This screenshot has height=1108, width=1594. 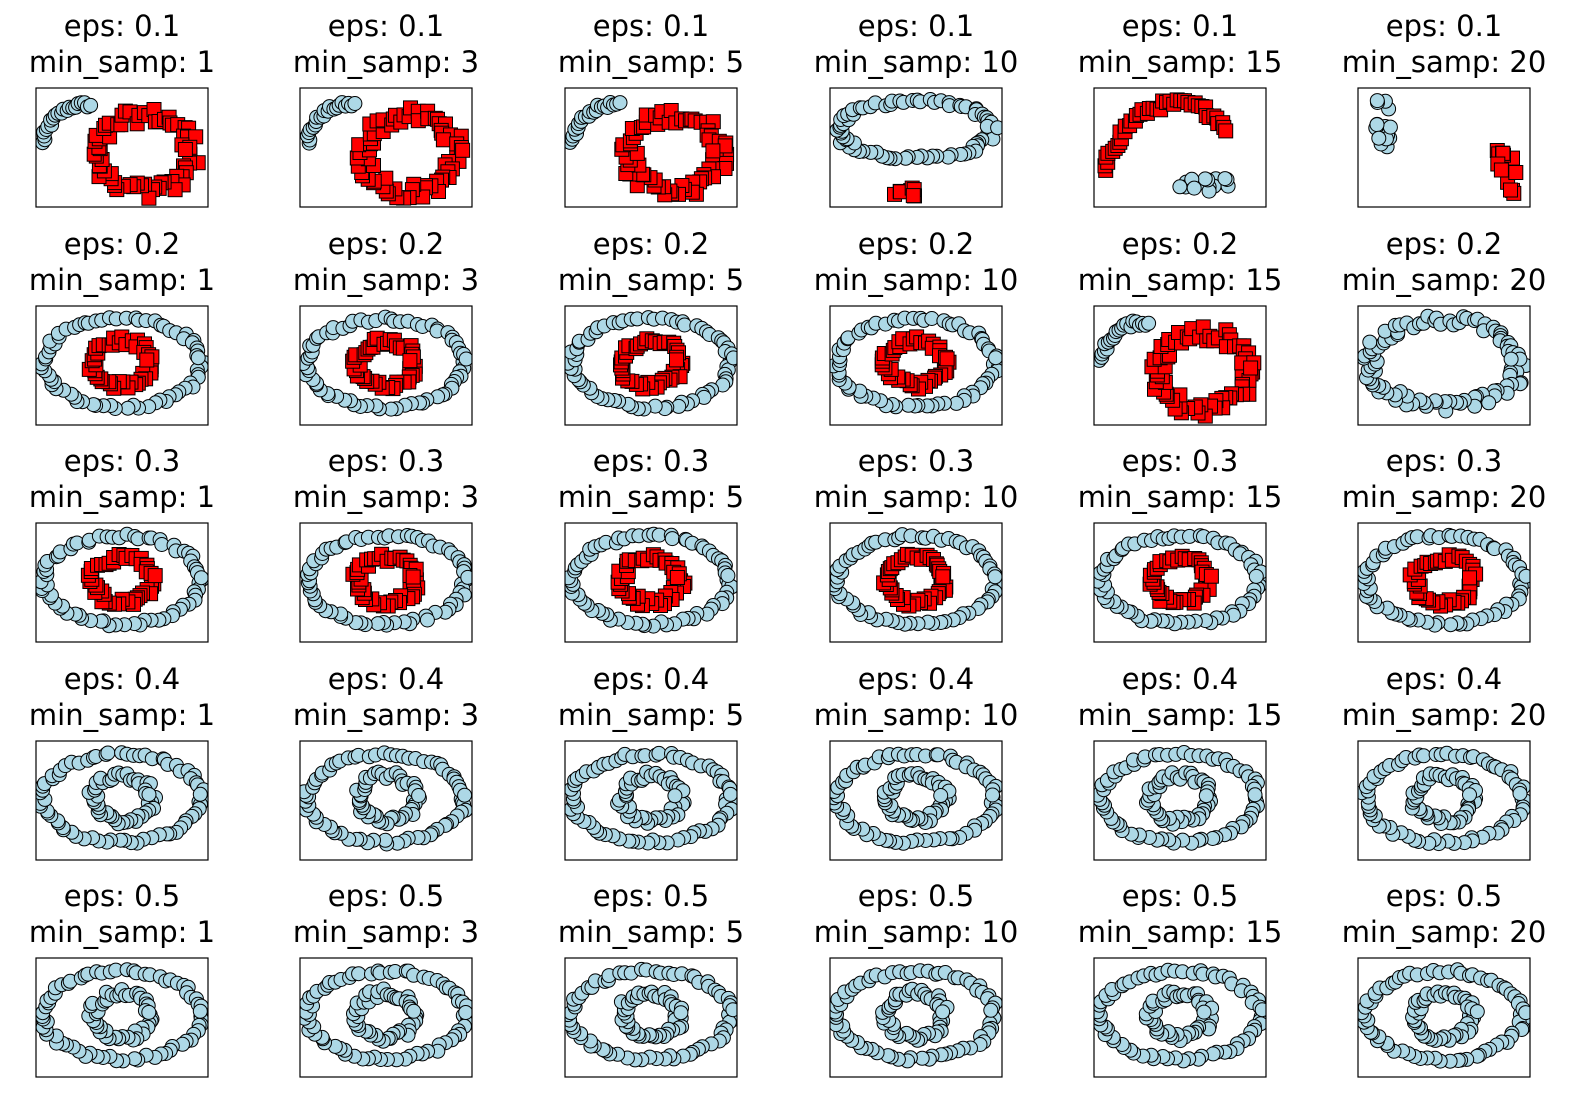 I want to click on subplot-title-eps: eps: 0.3, so click(x=122, y=461).